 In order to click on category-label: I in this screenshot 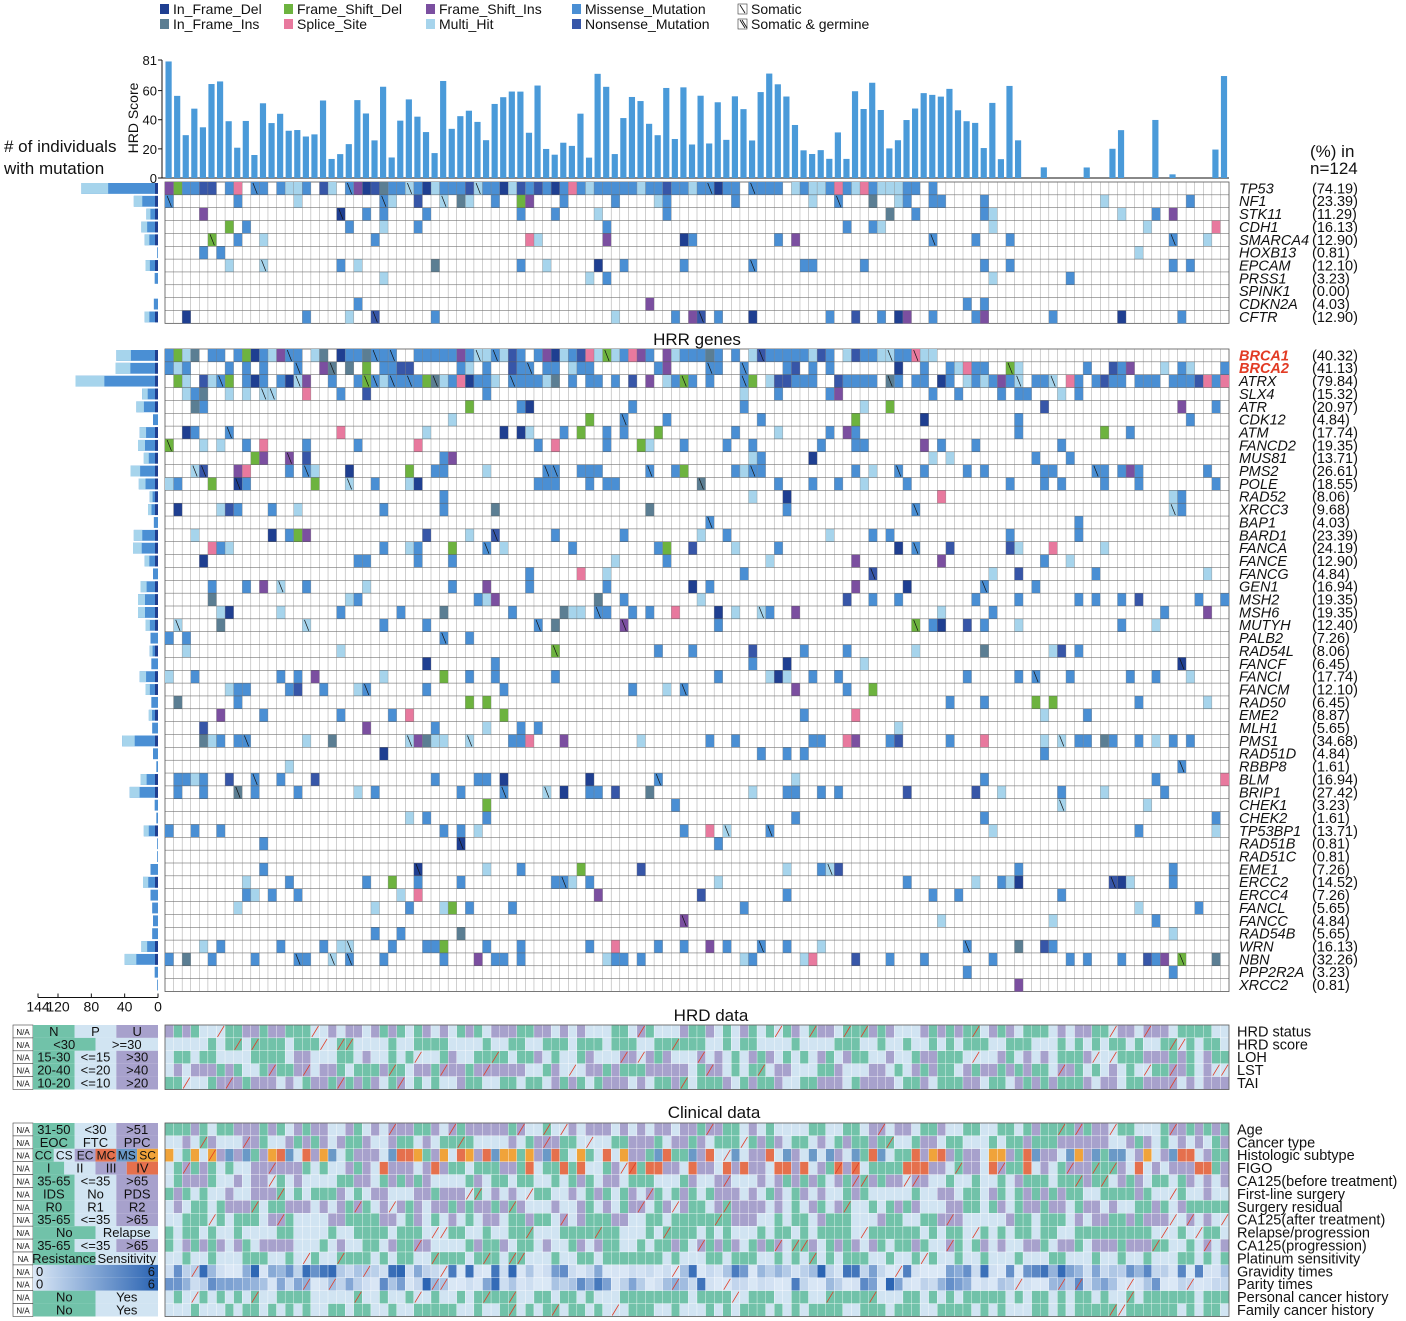, I will do `click(49, 1168)`.